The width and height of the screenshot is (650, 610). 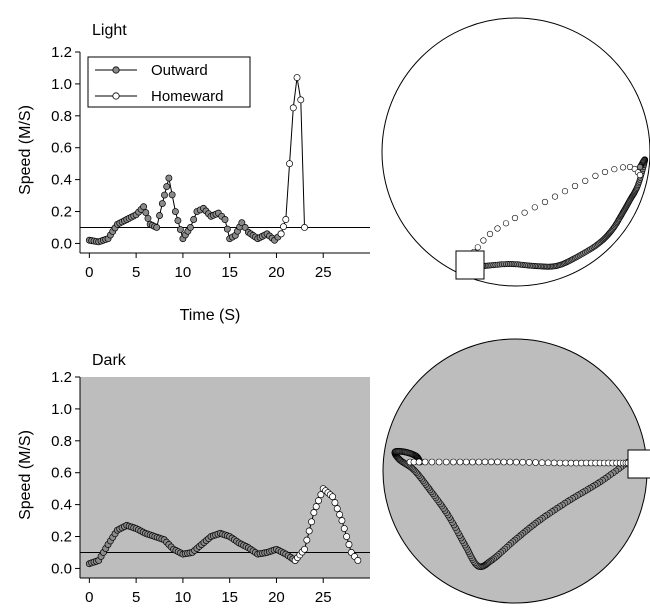 What do you see at coordinates (61, 52) in the screenshot?
I see `light-y-tick-label: 1.2` at bounding box center [61, 52].